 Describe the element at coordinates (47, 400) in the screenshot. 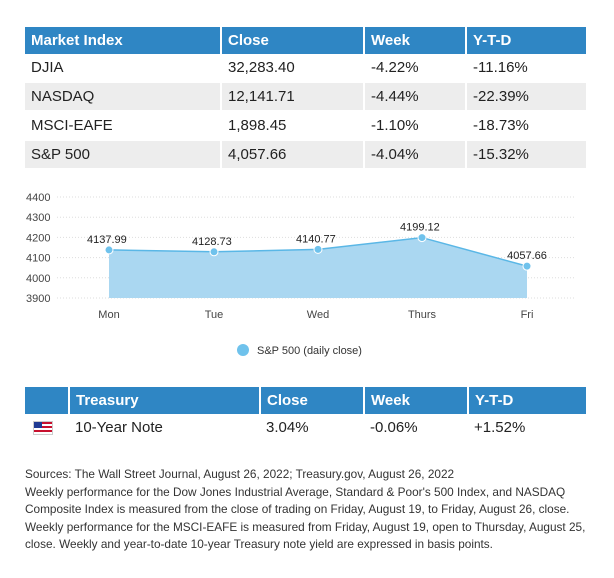

I see `header-flag-cell` at that location.